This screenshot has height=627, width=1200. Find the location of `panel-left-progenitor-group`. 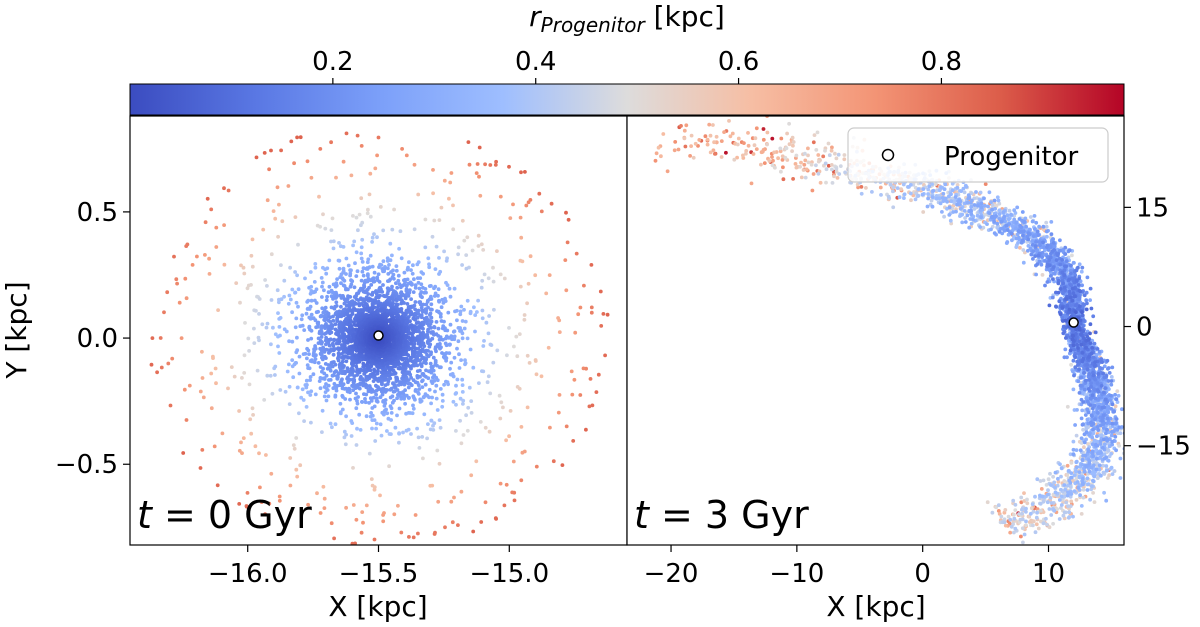

panel-left-progenitor-group is located at coordinates (378, 335).